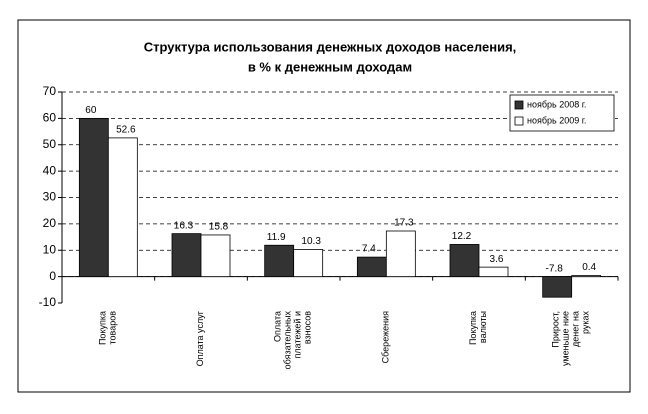 Image resolution: width=648 pixels, height=414 pixels. Describe the element at coordinates (126, 130) in the screenshot. I see `value-label: 52.6` at that location.